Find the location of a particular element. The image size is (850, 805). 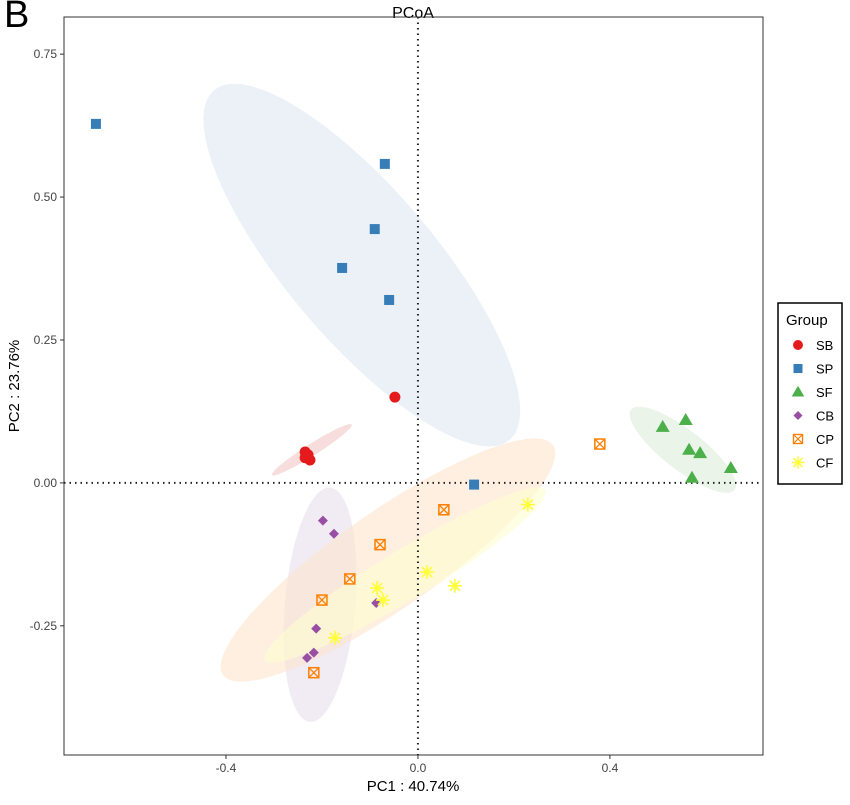

legend-key-cp is located at coordinates (798, 439).